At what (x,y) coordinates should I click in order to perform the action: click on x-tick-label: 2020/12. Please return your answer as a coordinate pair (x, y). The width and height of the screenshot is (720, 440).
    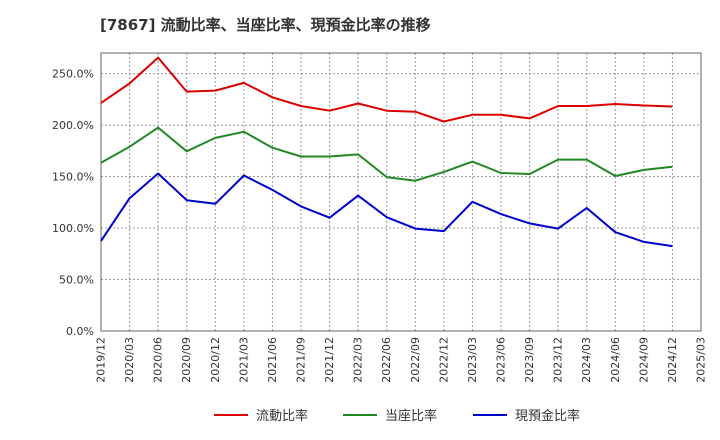
    Looking at the image, I should click on (215, 360).